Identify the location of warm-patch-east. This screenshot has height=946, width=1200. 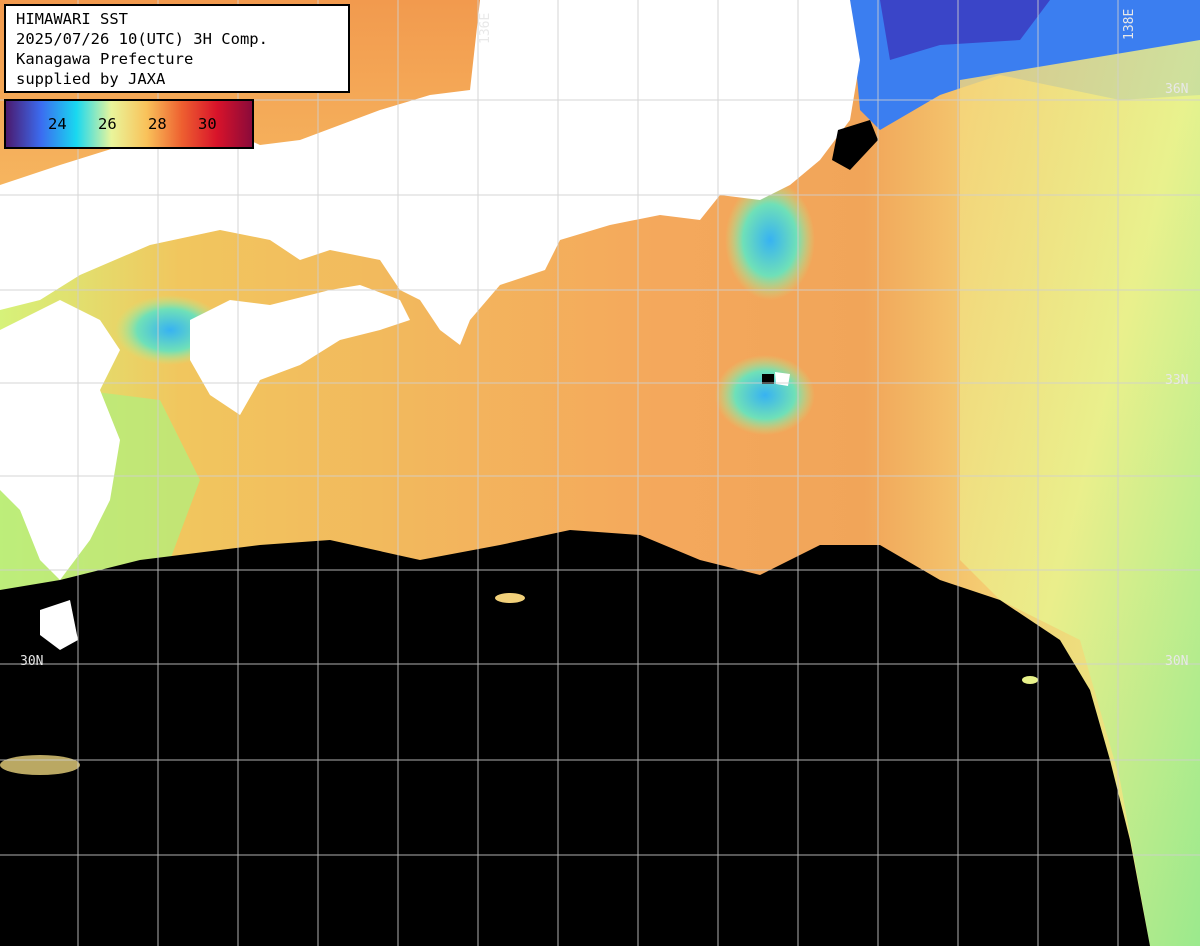
(1030, 680).